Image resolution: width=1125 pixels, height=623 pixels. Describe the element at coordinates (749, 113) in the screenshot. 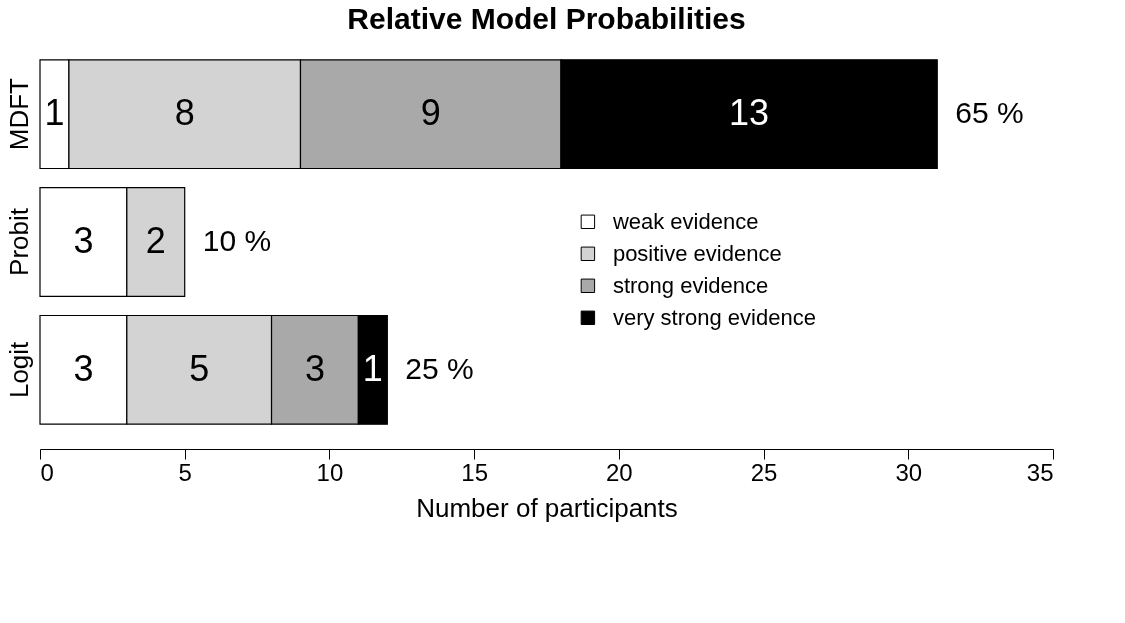

I see `data-label: 13` at that location.